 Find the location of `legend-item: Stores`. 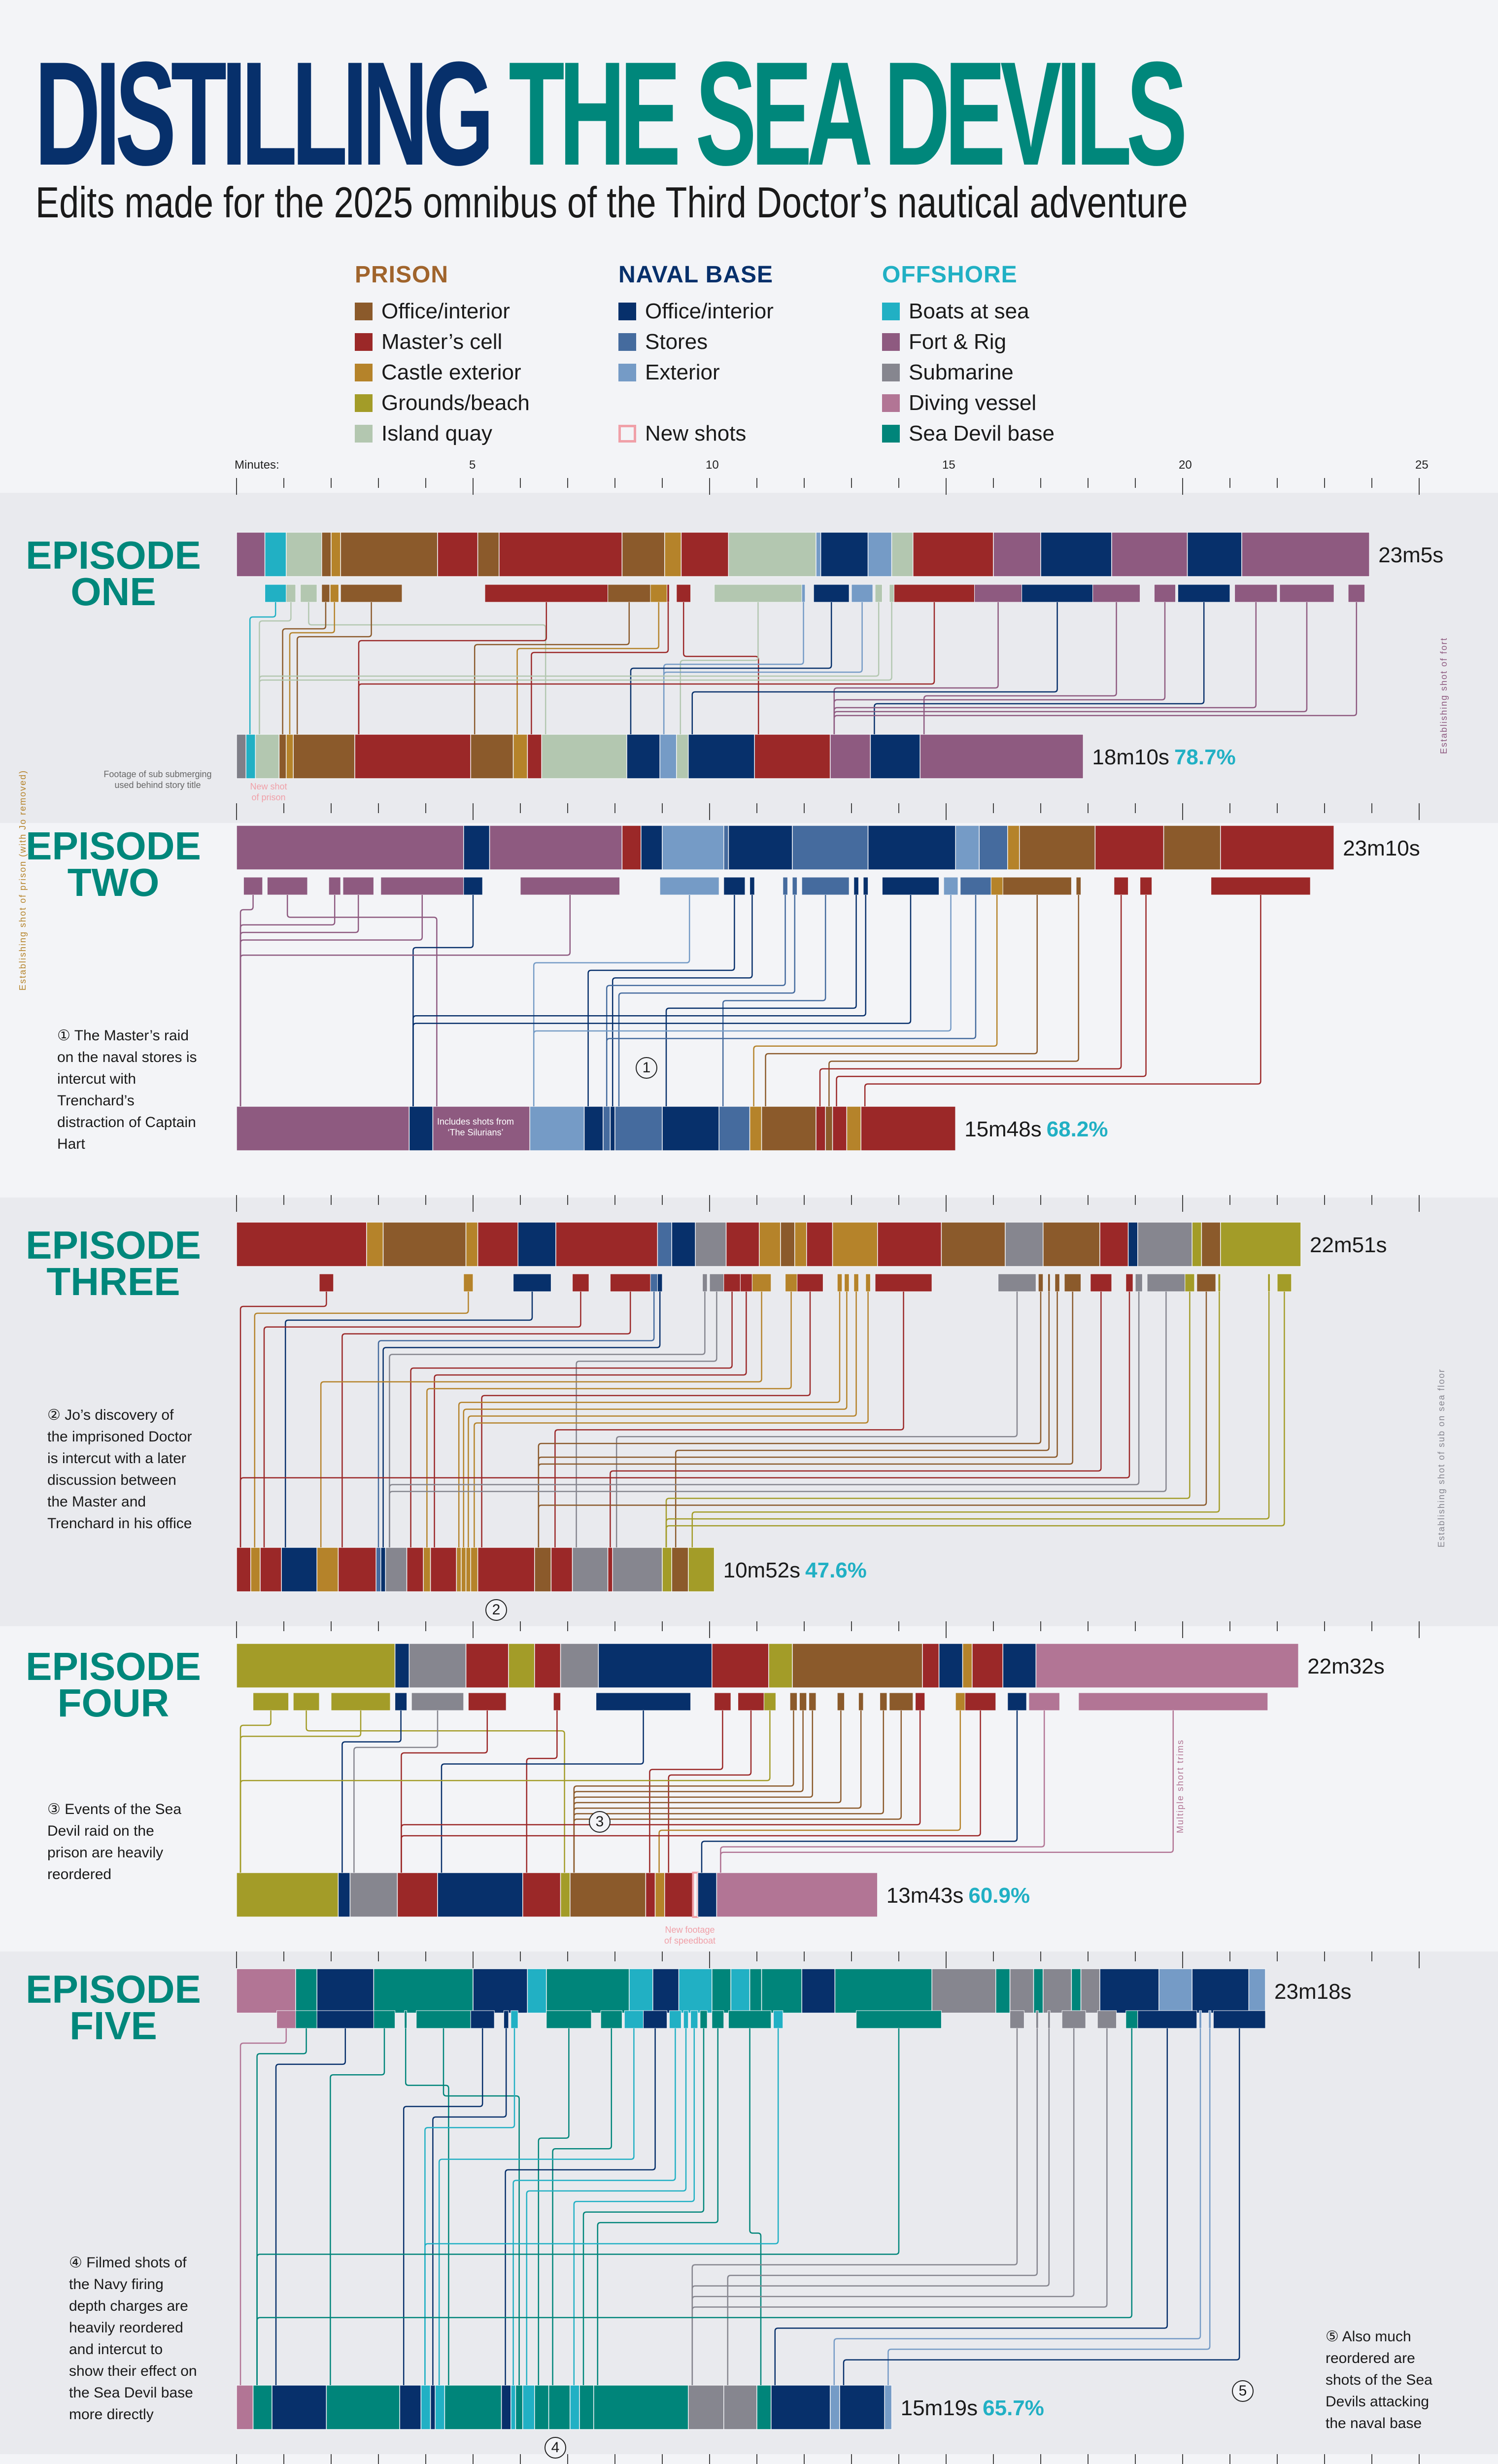

legend-item: Stores is located at coordinates (696, 342).